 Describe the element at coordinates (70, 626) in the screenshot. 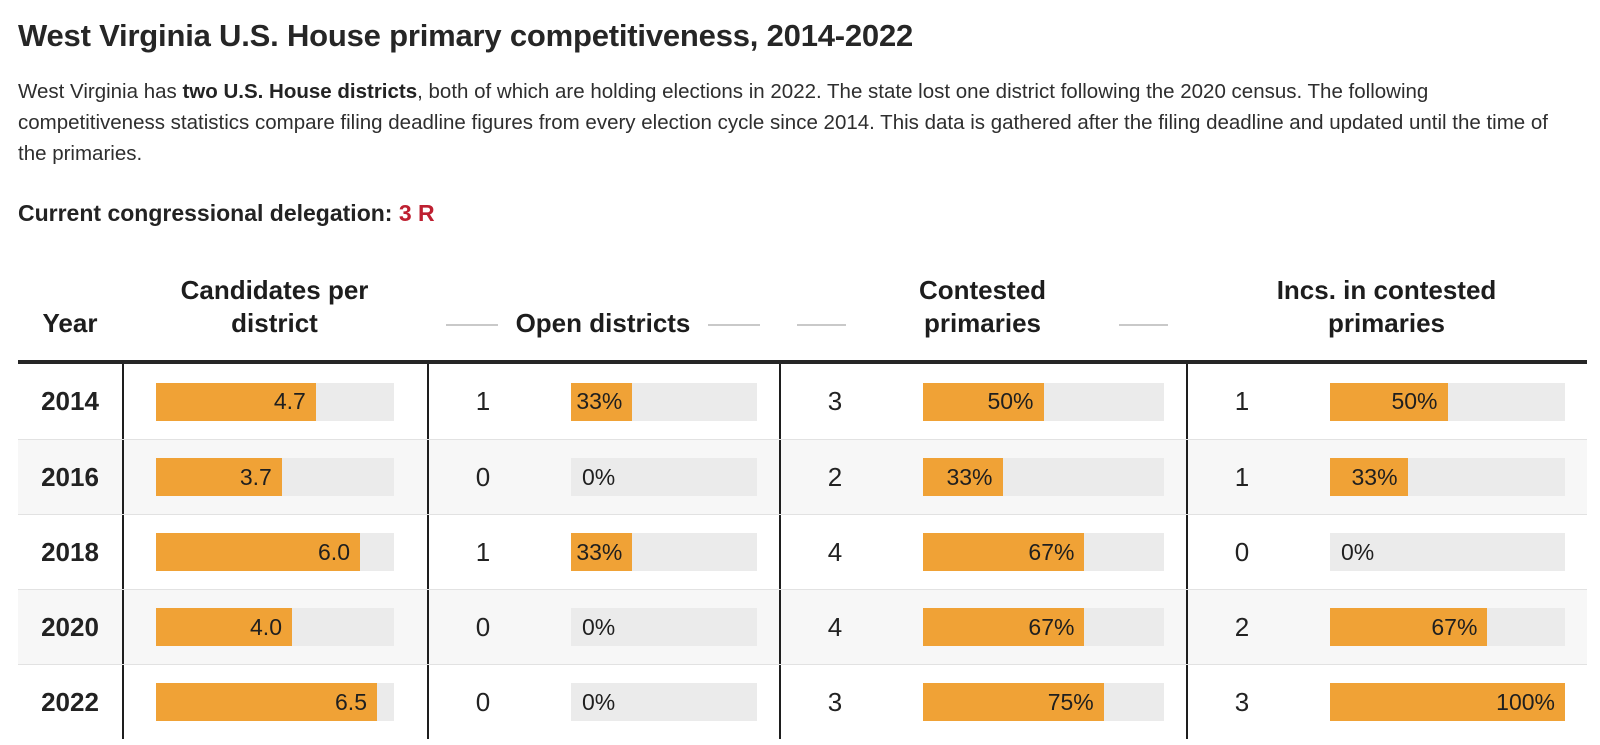

I see `year-label: 2020` at that location.